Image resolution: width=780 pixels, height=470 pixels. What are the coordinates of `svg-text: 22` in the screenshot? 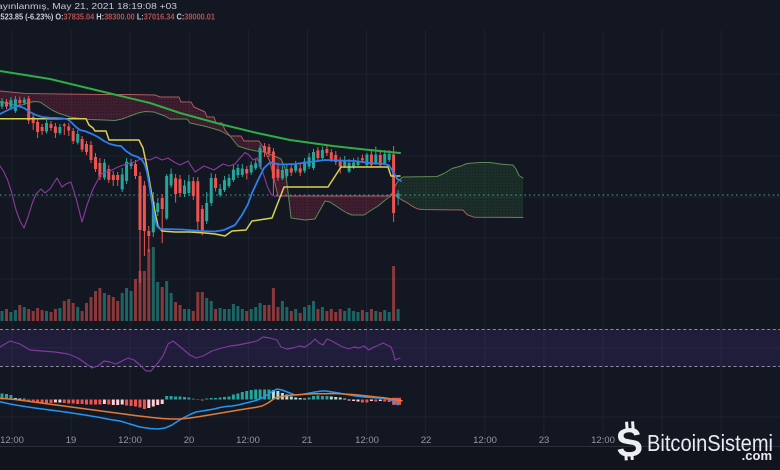 It's located at (426, 440).